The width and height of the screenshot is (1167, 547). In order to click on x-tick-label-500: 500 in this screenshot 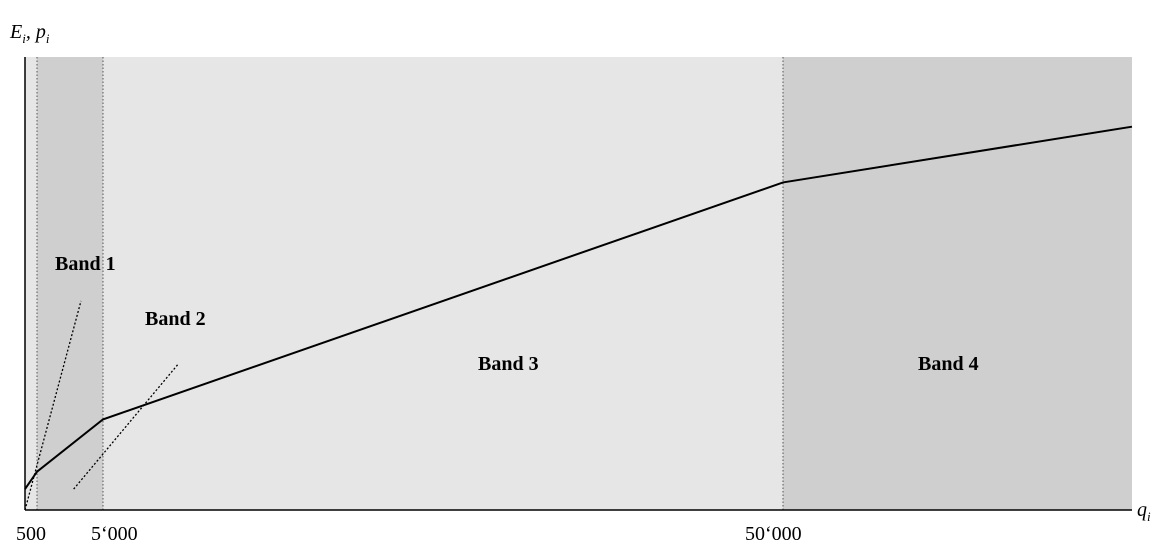, I will do `click(31, 534)`.